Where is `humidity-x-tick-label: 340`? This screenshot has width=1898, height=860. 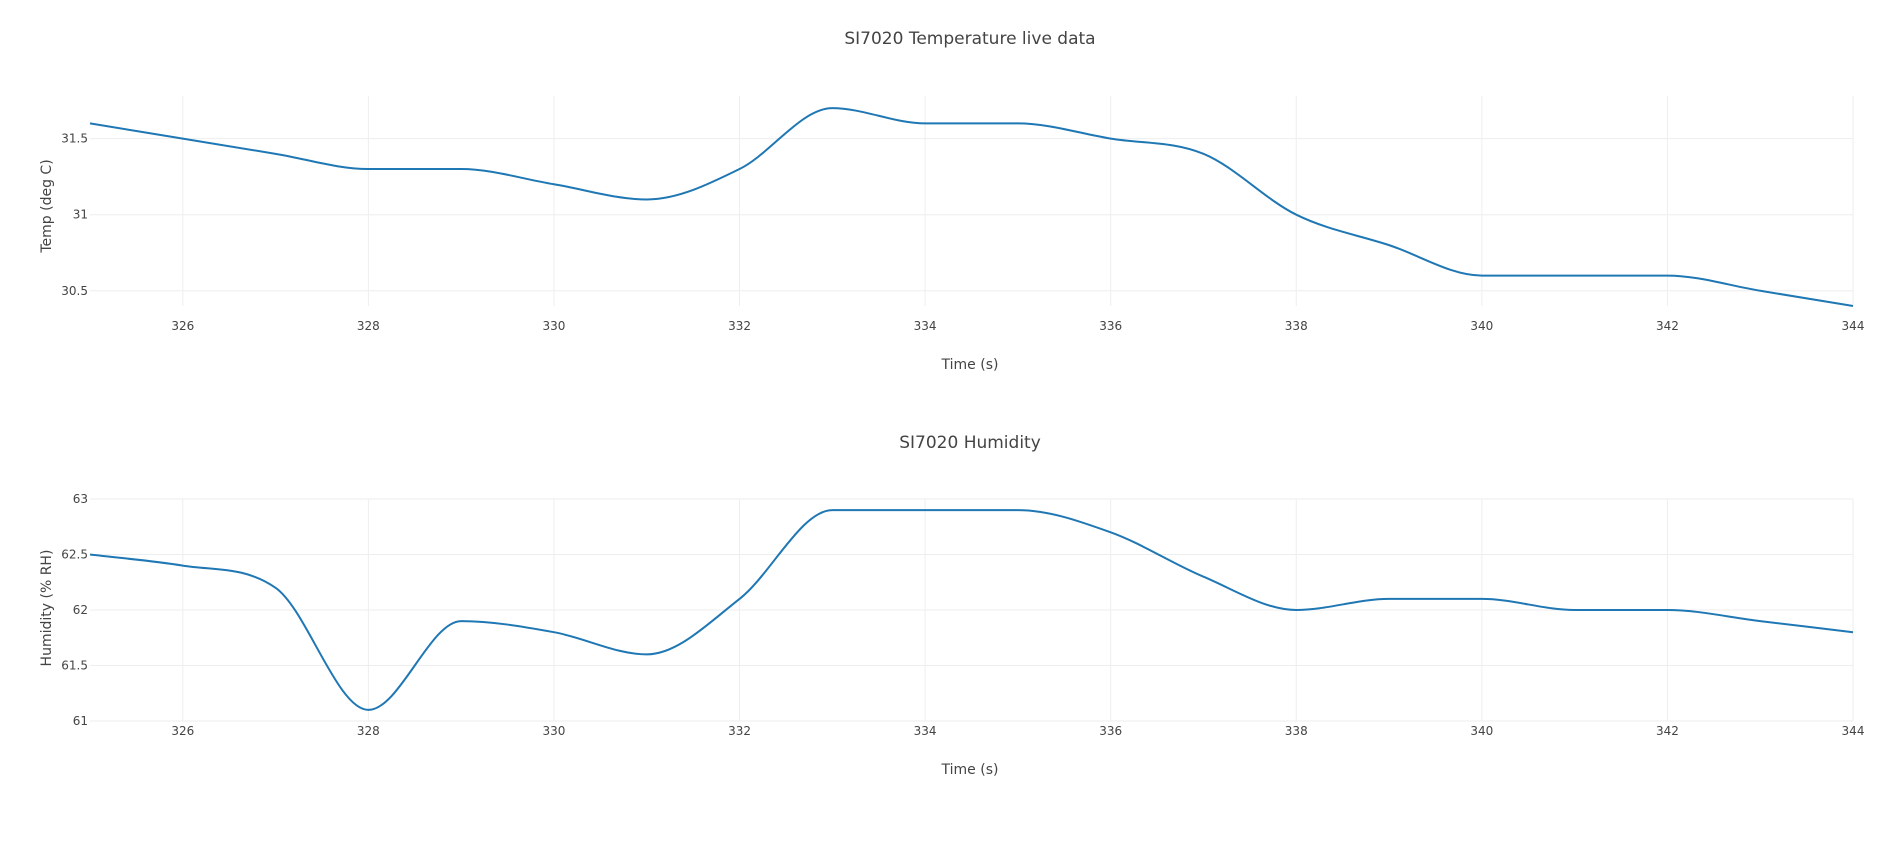 humidity-x-tick-label: 340 is located at coordinates (1481, 731).